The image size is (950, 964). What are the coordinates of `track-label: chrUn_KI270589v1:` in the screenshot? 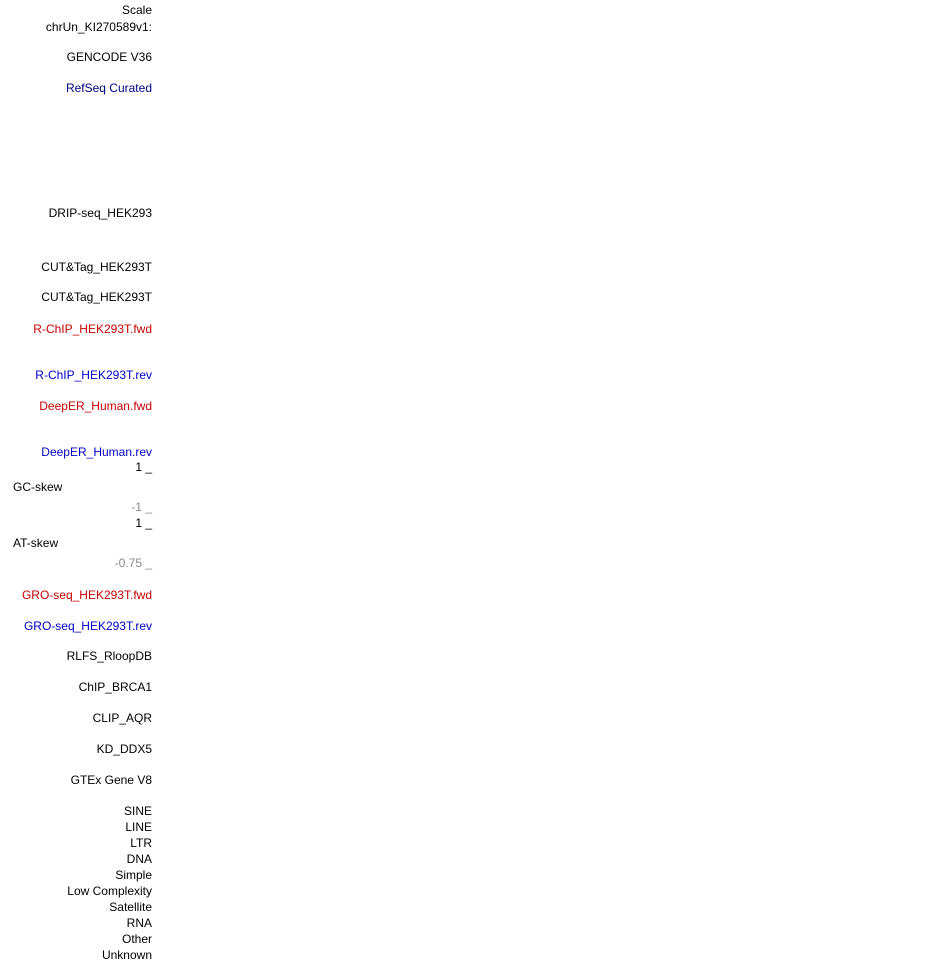 It's located at (98, 27).